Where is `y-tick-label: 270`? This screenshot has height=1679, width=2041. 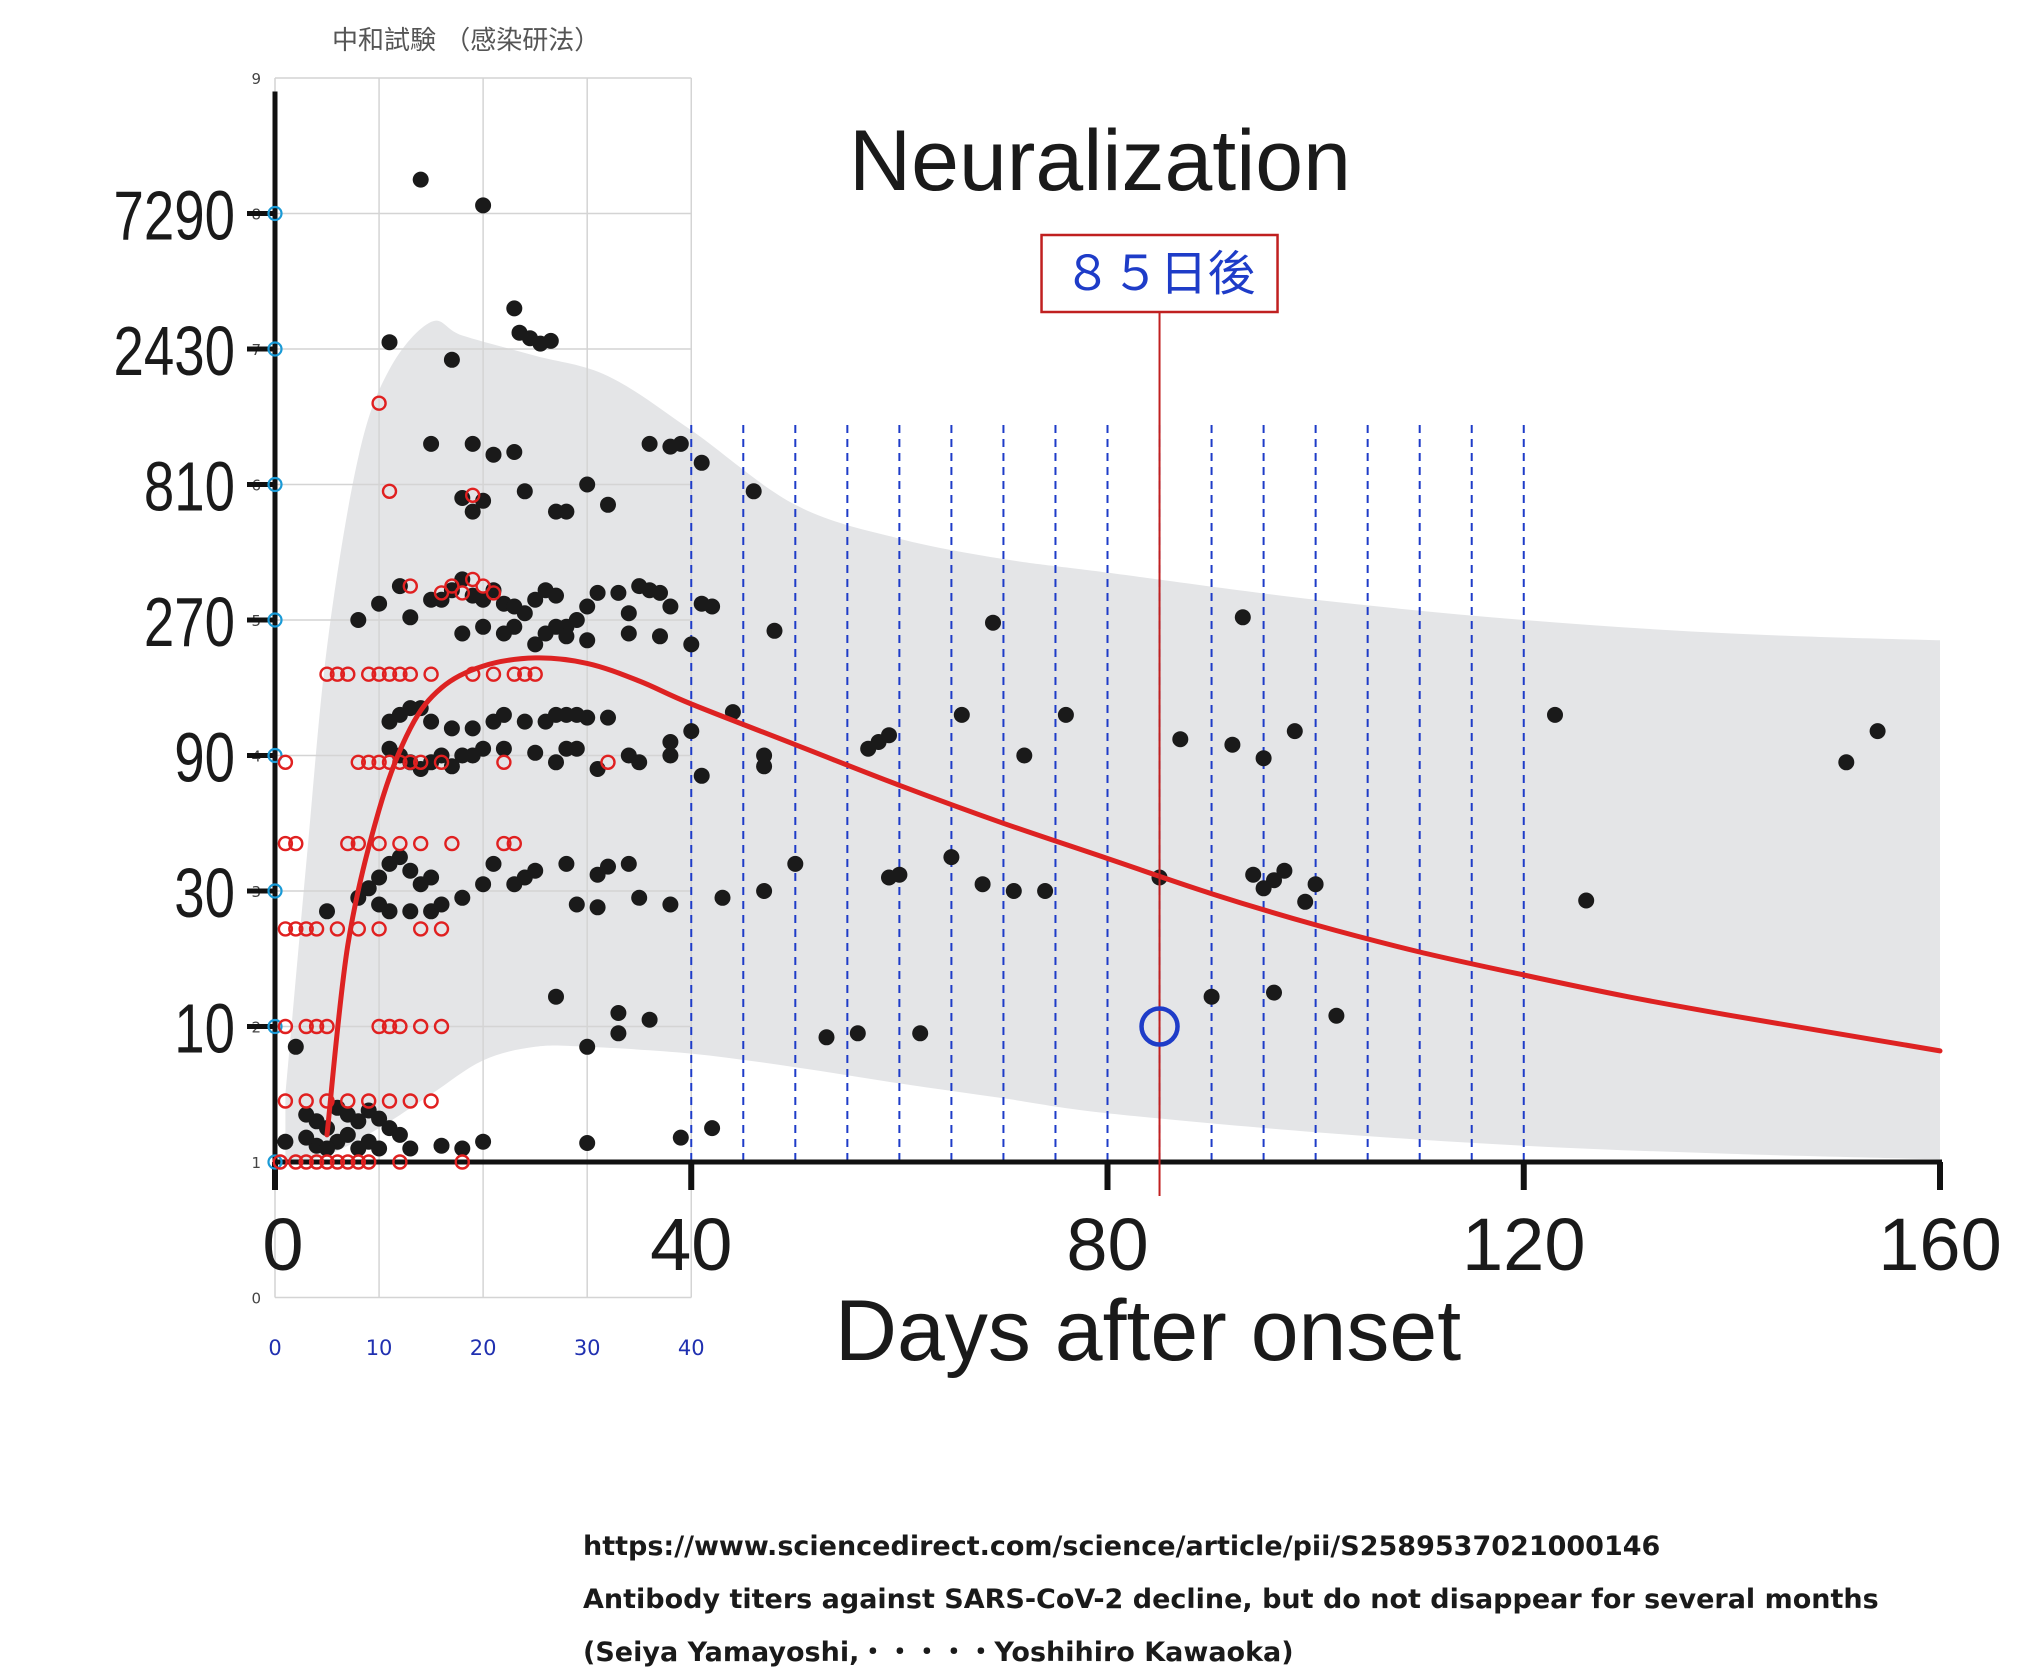
y-tick-label: 270 is located at coordinates (189, 623).